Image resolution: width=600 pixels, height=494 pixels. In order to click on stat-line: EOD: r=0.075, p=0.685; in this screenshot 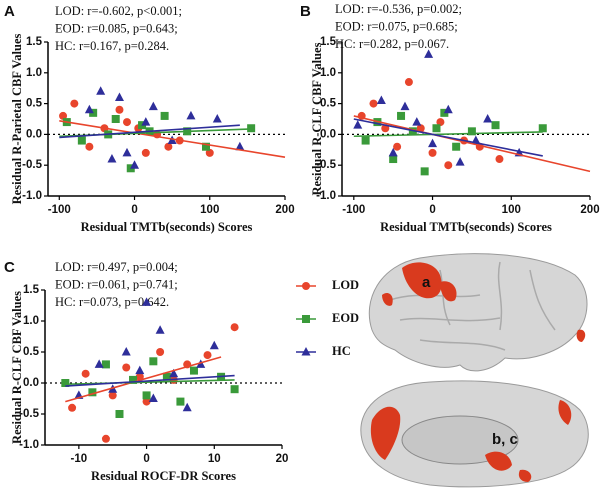, I will do `click(396, 26)`.